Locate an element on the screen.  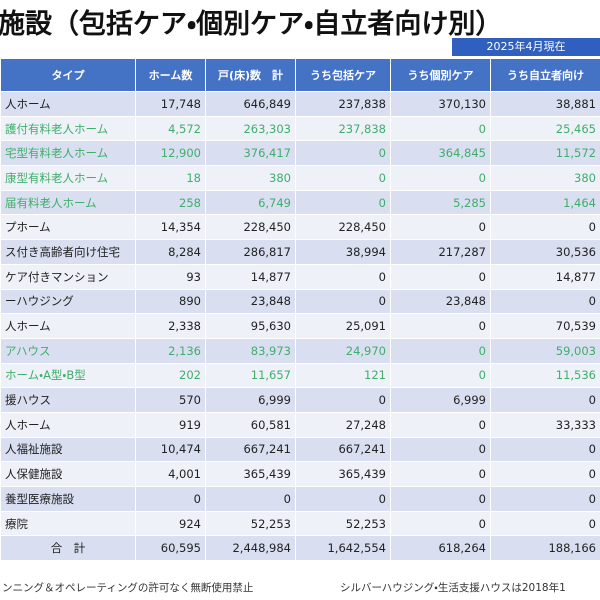
type-cell: 康型有料老人ホーム is located at coordinates (68, 178).